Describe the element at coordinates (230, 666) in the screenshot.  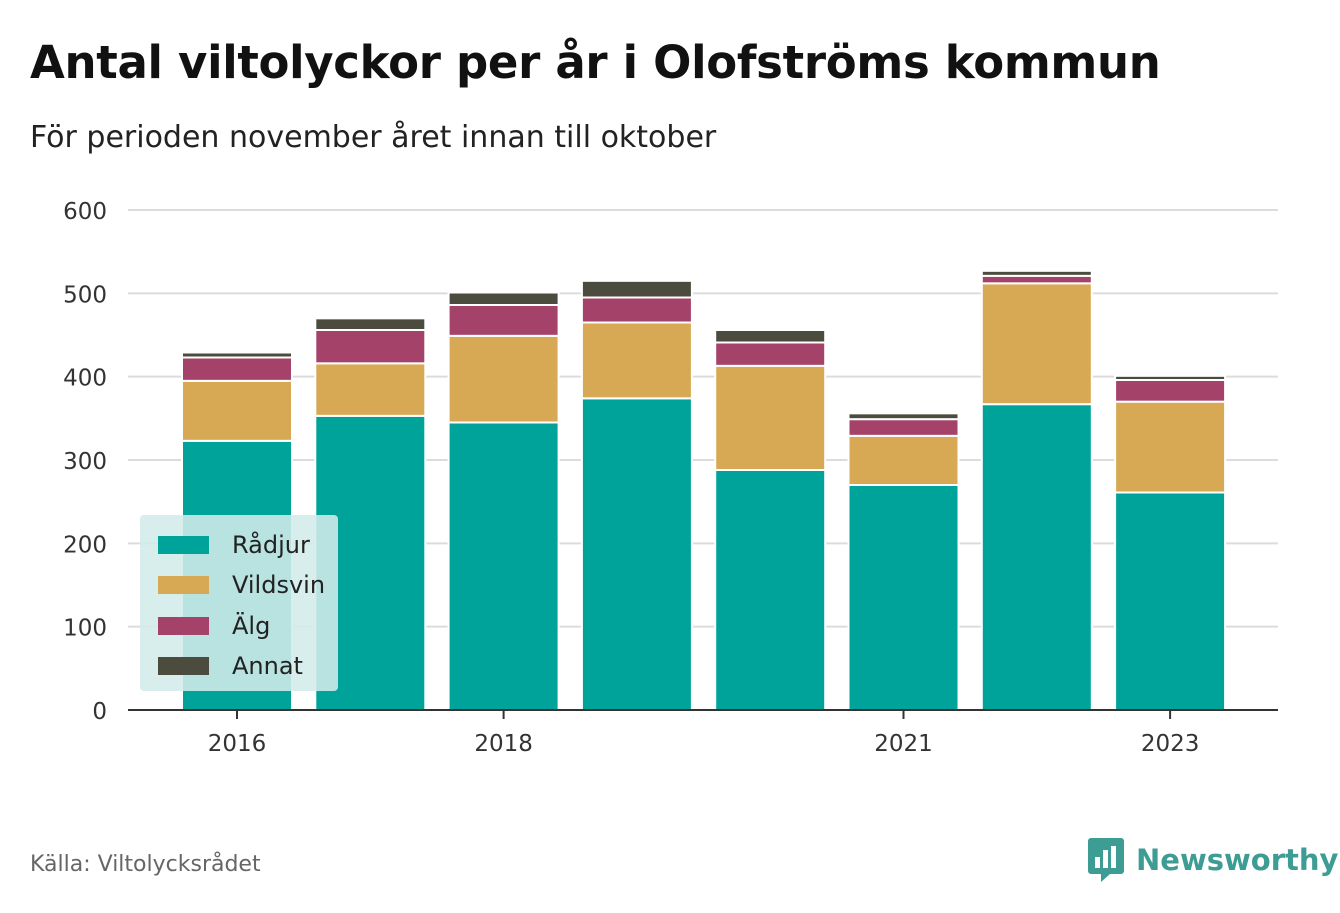
I see `legend-item-annat: Annat` at that location.